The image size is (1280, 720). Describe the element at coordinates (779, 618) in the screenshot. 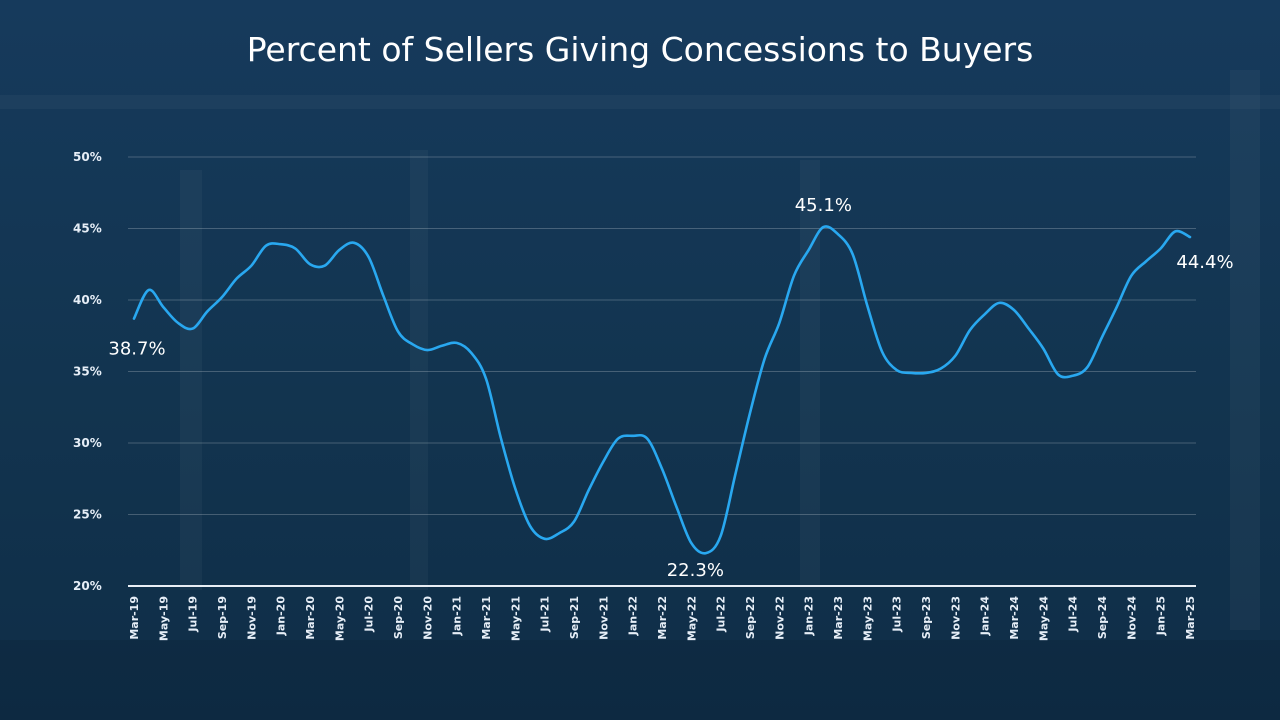

I see `x-tick-label: Nov-22` at that location.